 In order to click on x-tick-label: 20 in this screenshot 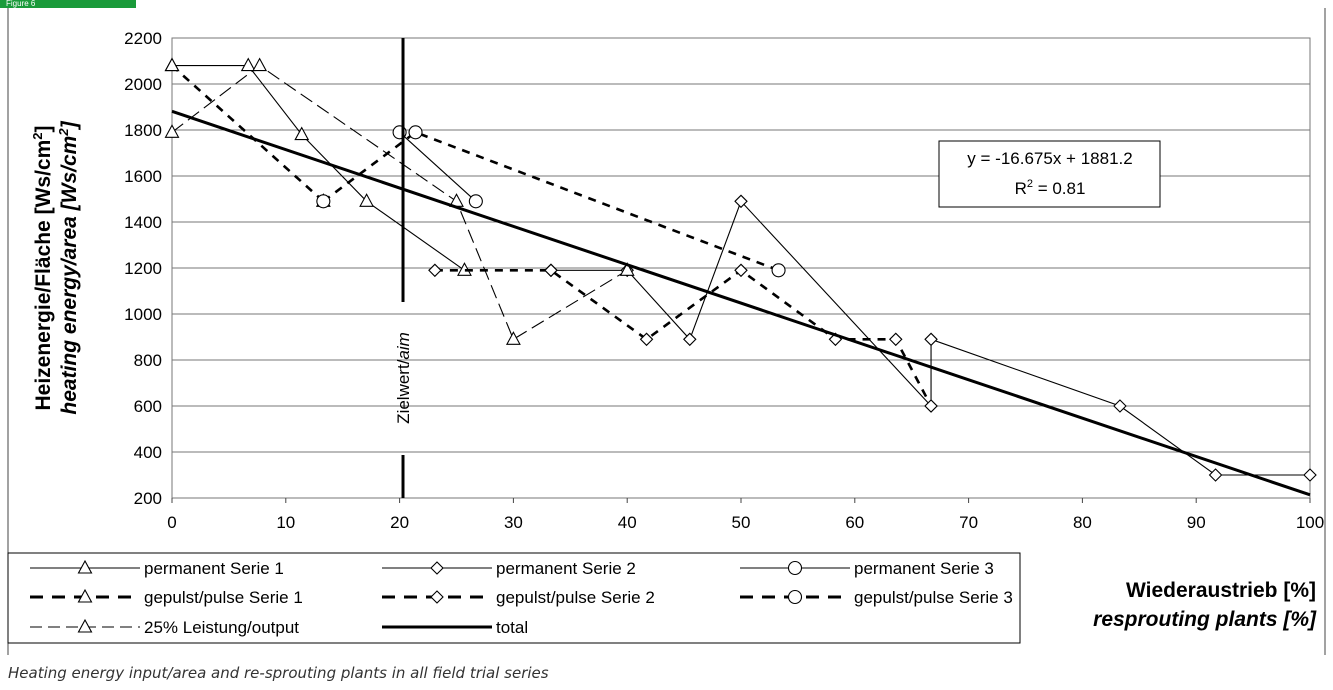, I will do `click(399, 522)`.